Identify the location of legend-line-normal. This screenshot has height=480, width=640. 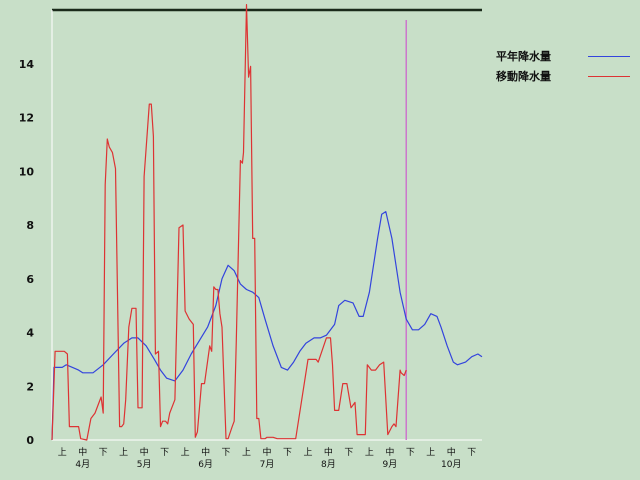
(609, 56).